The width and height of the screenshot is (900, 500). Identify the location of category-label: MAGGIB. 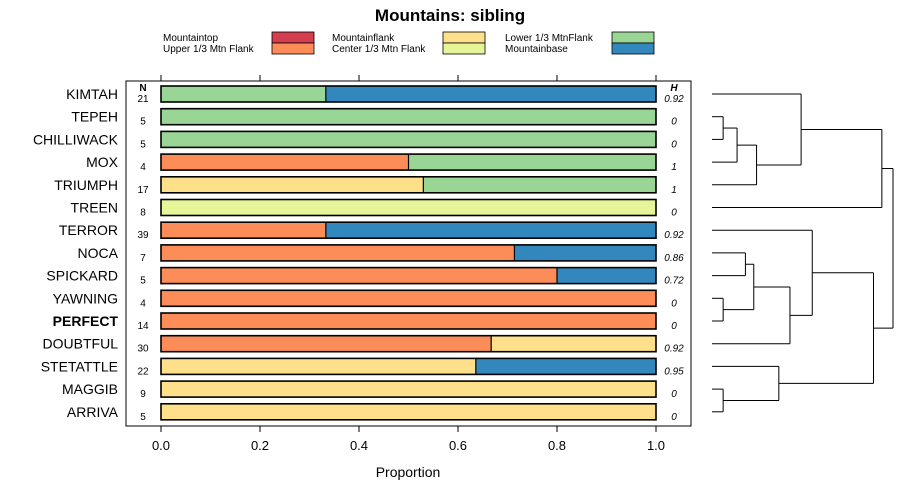
(90, 389).